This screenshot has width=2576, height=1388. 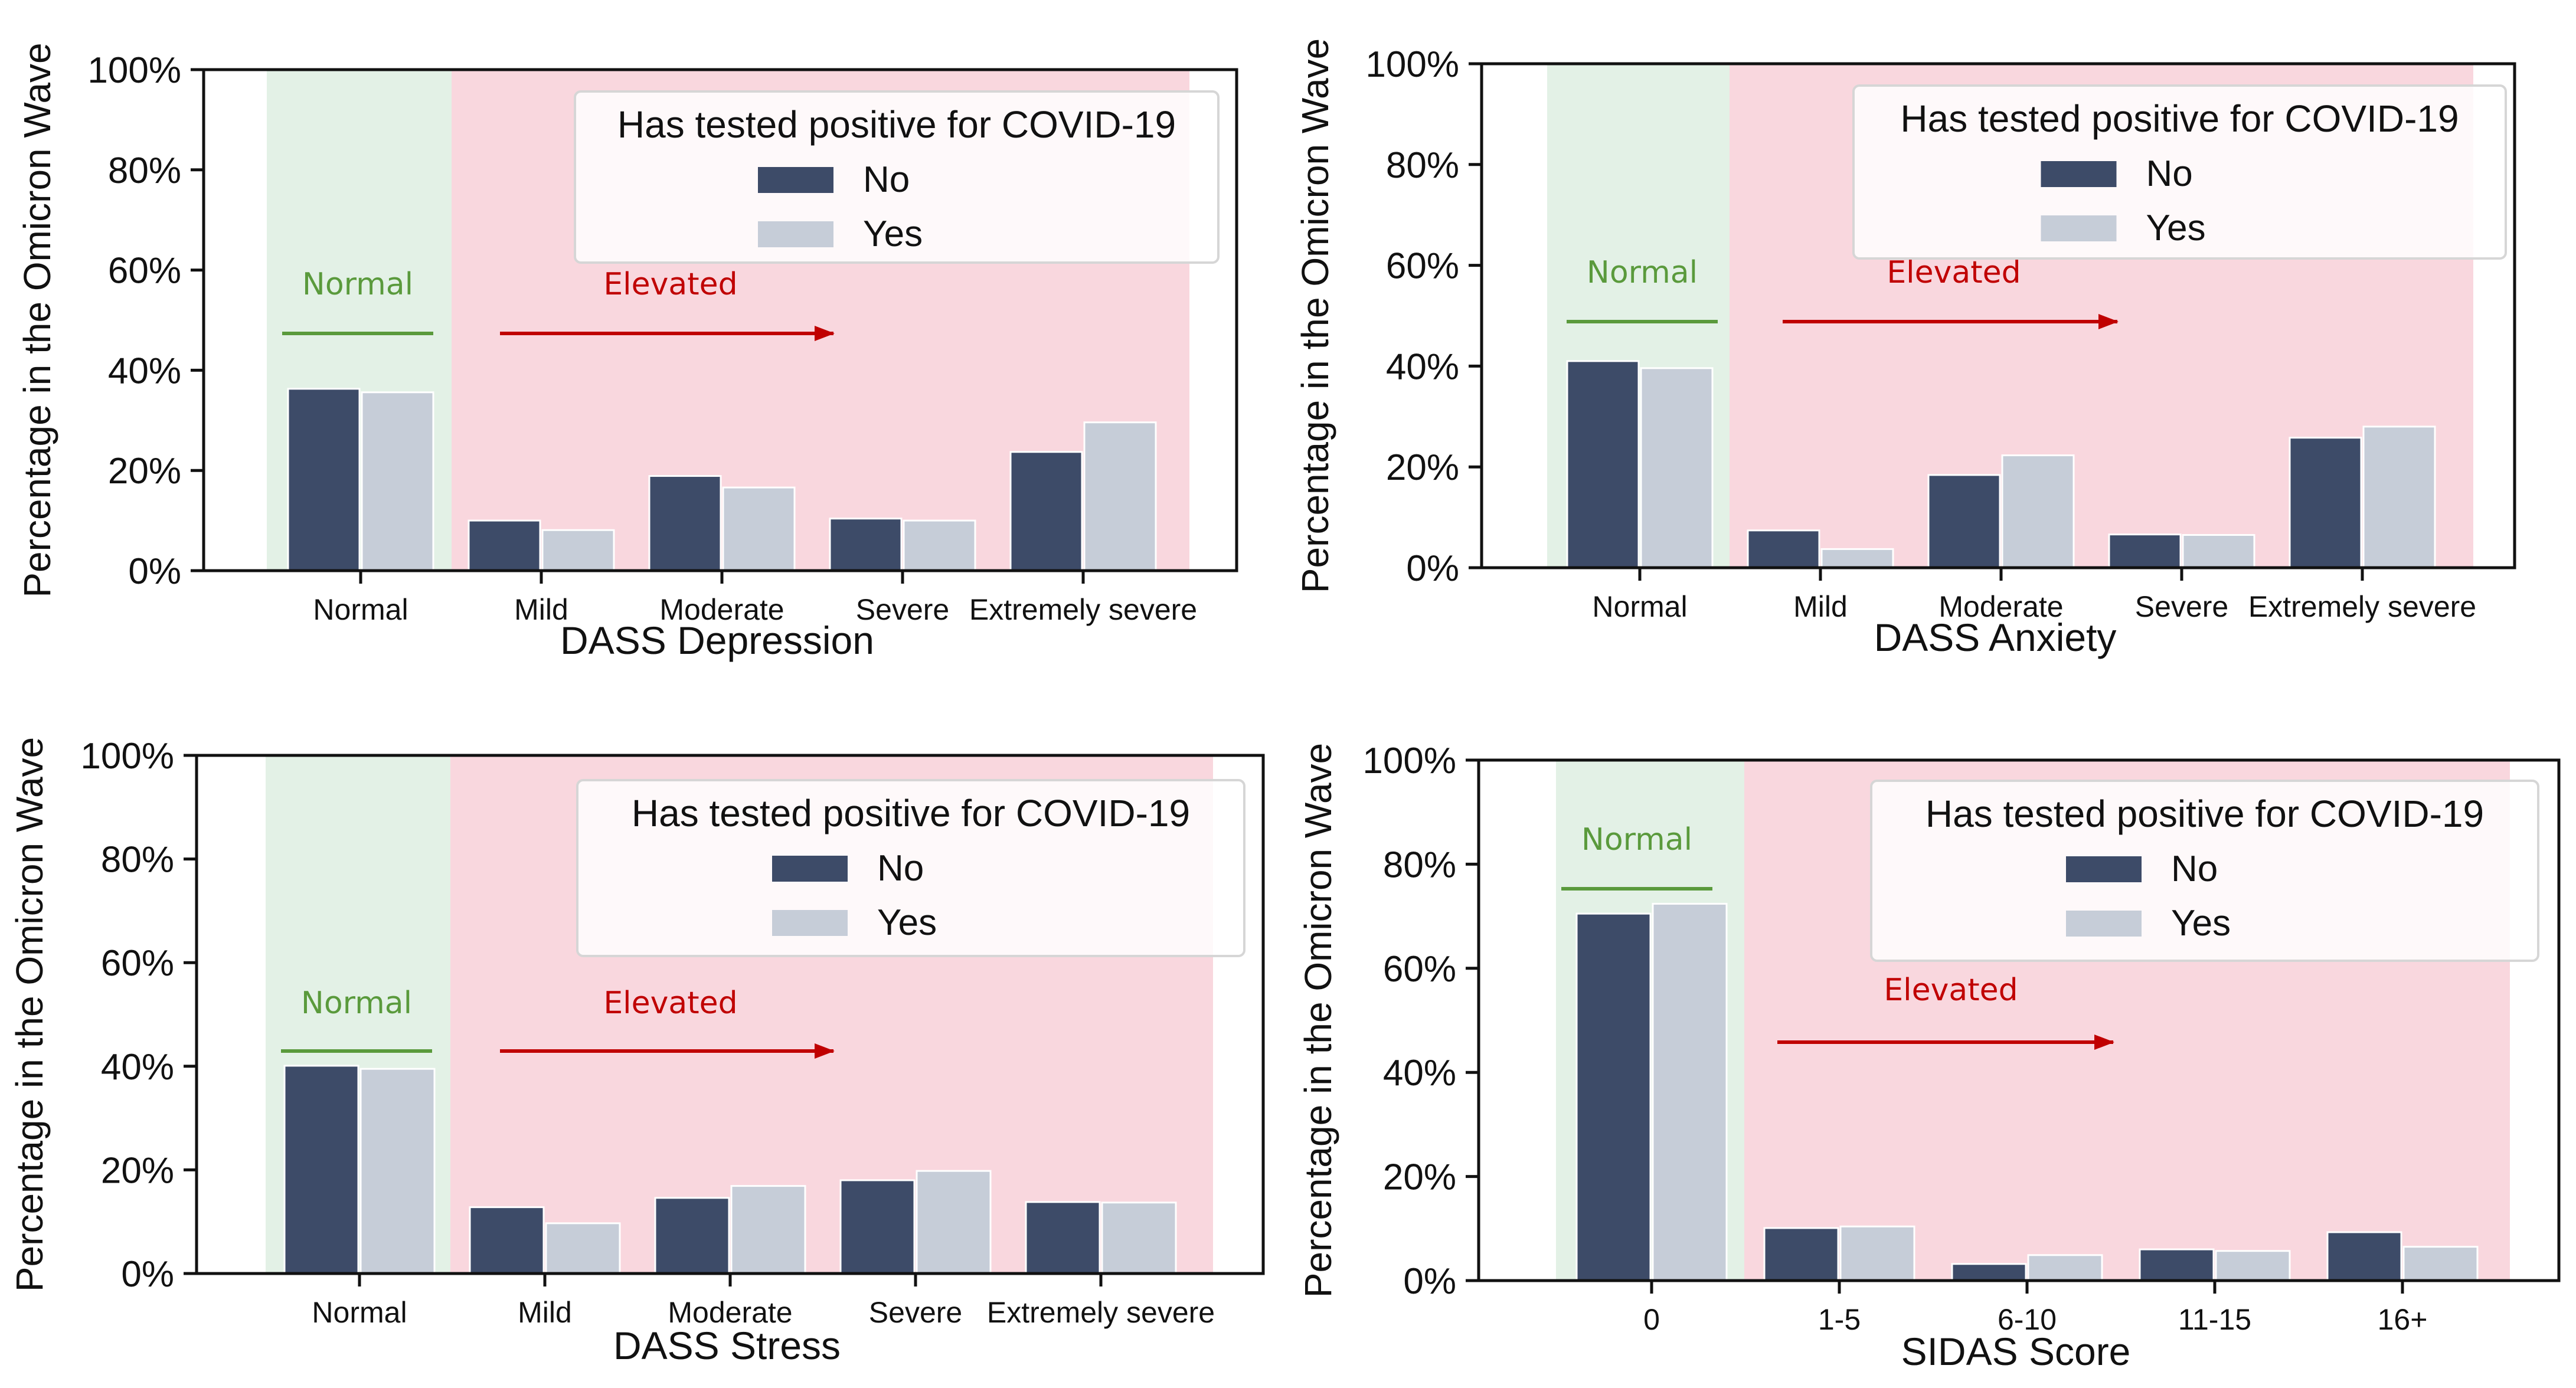 What do you see at coordinates (2214, 1320) in the screenshot?
I see `x-tick-label: 11-15` at bounding box center [2214, 1320].